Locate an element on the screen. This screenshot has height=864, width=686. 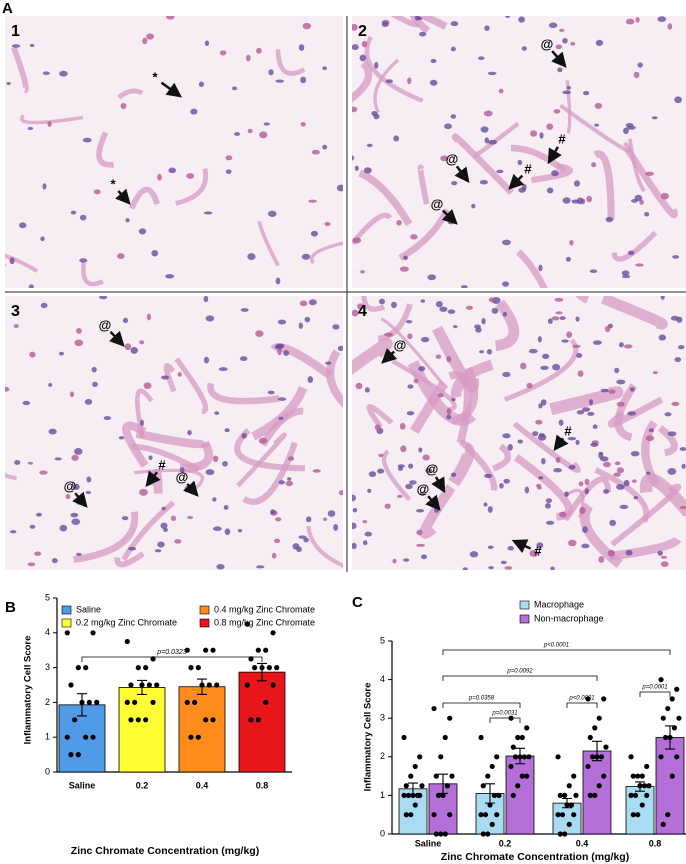
annotation: @ is located at coordinates (182, 476).